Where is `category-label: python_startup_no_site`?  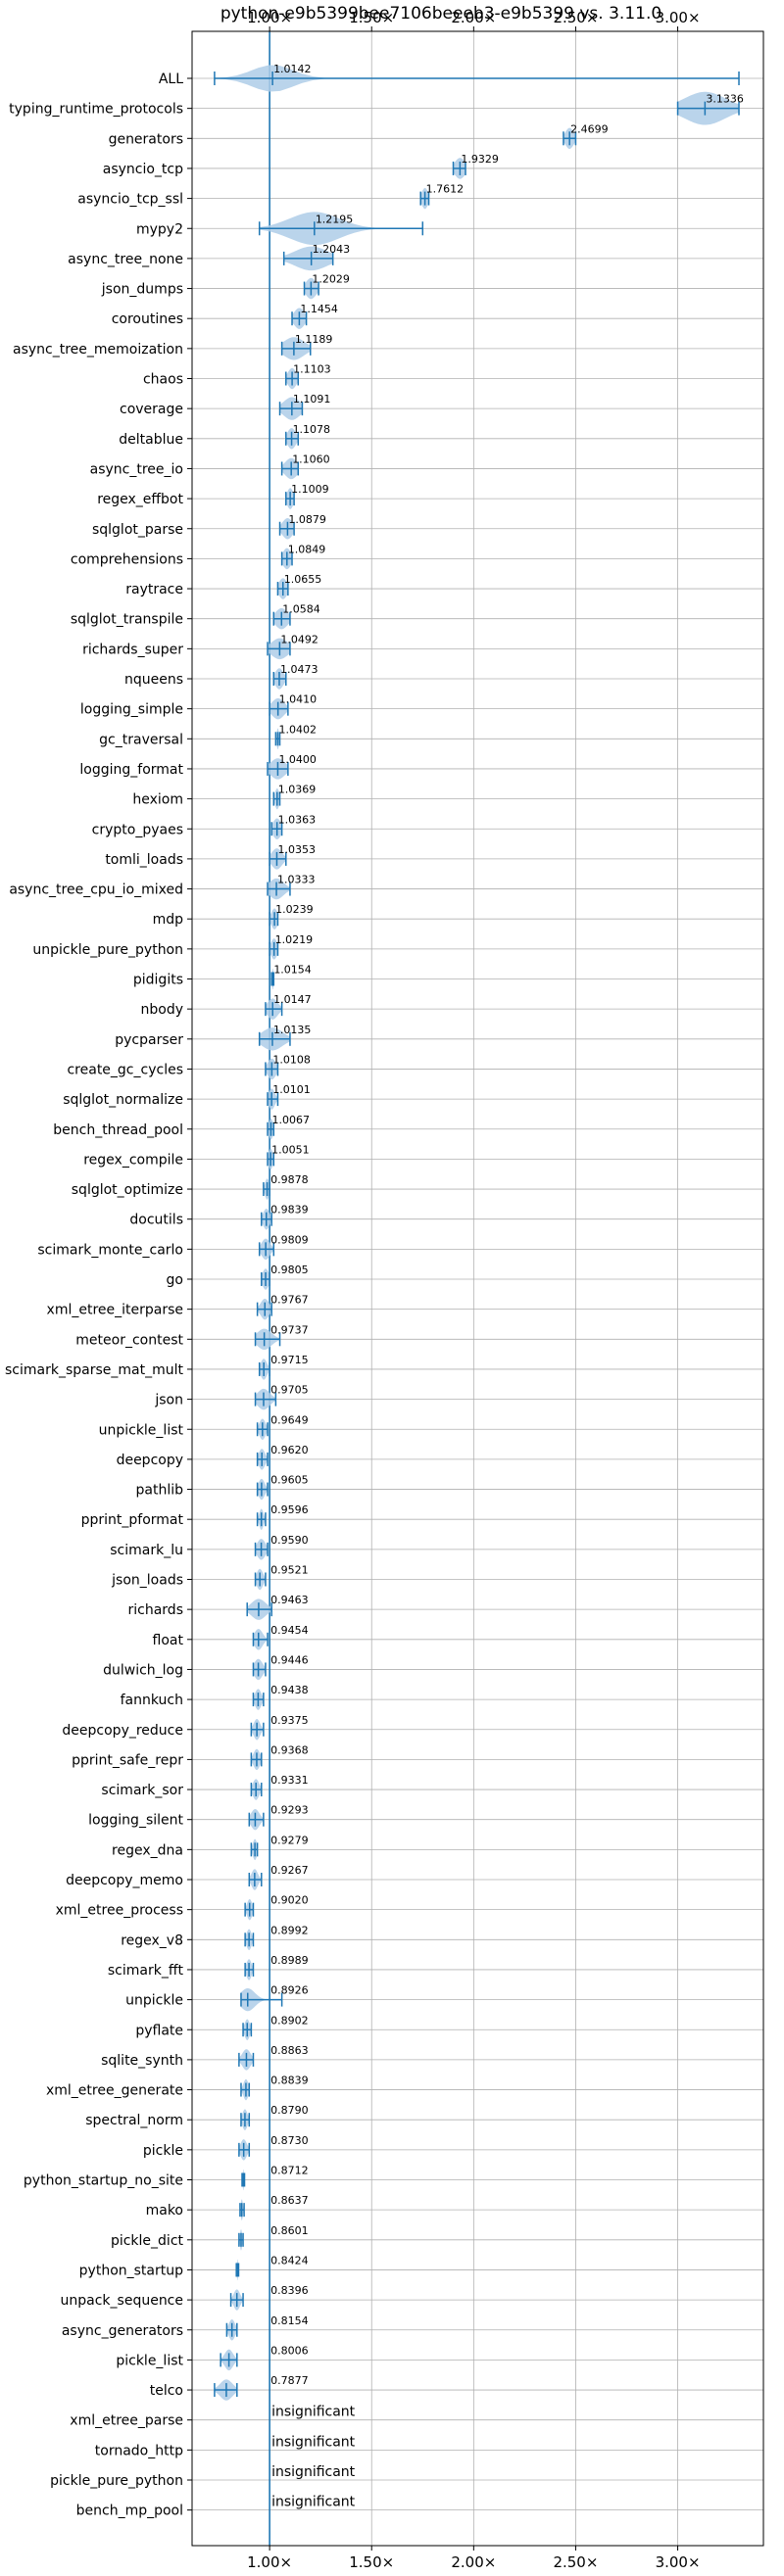
category-label: python_startup_no_site is located at coordinates (103, 2181).